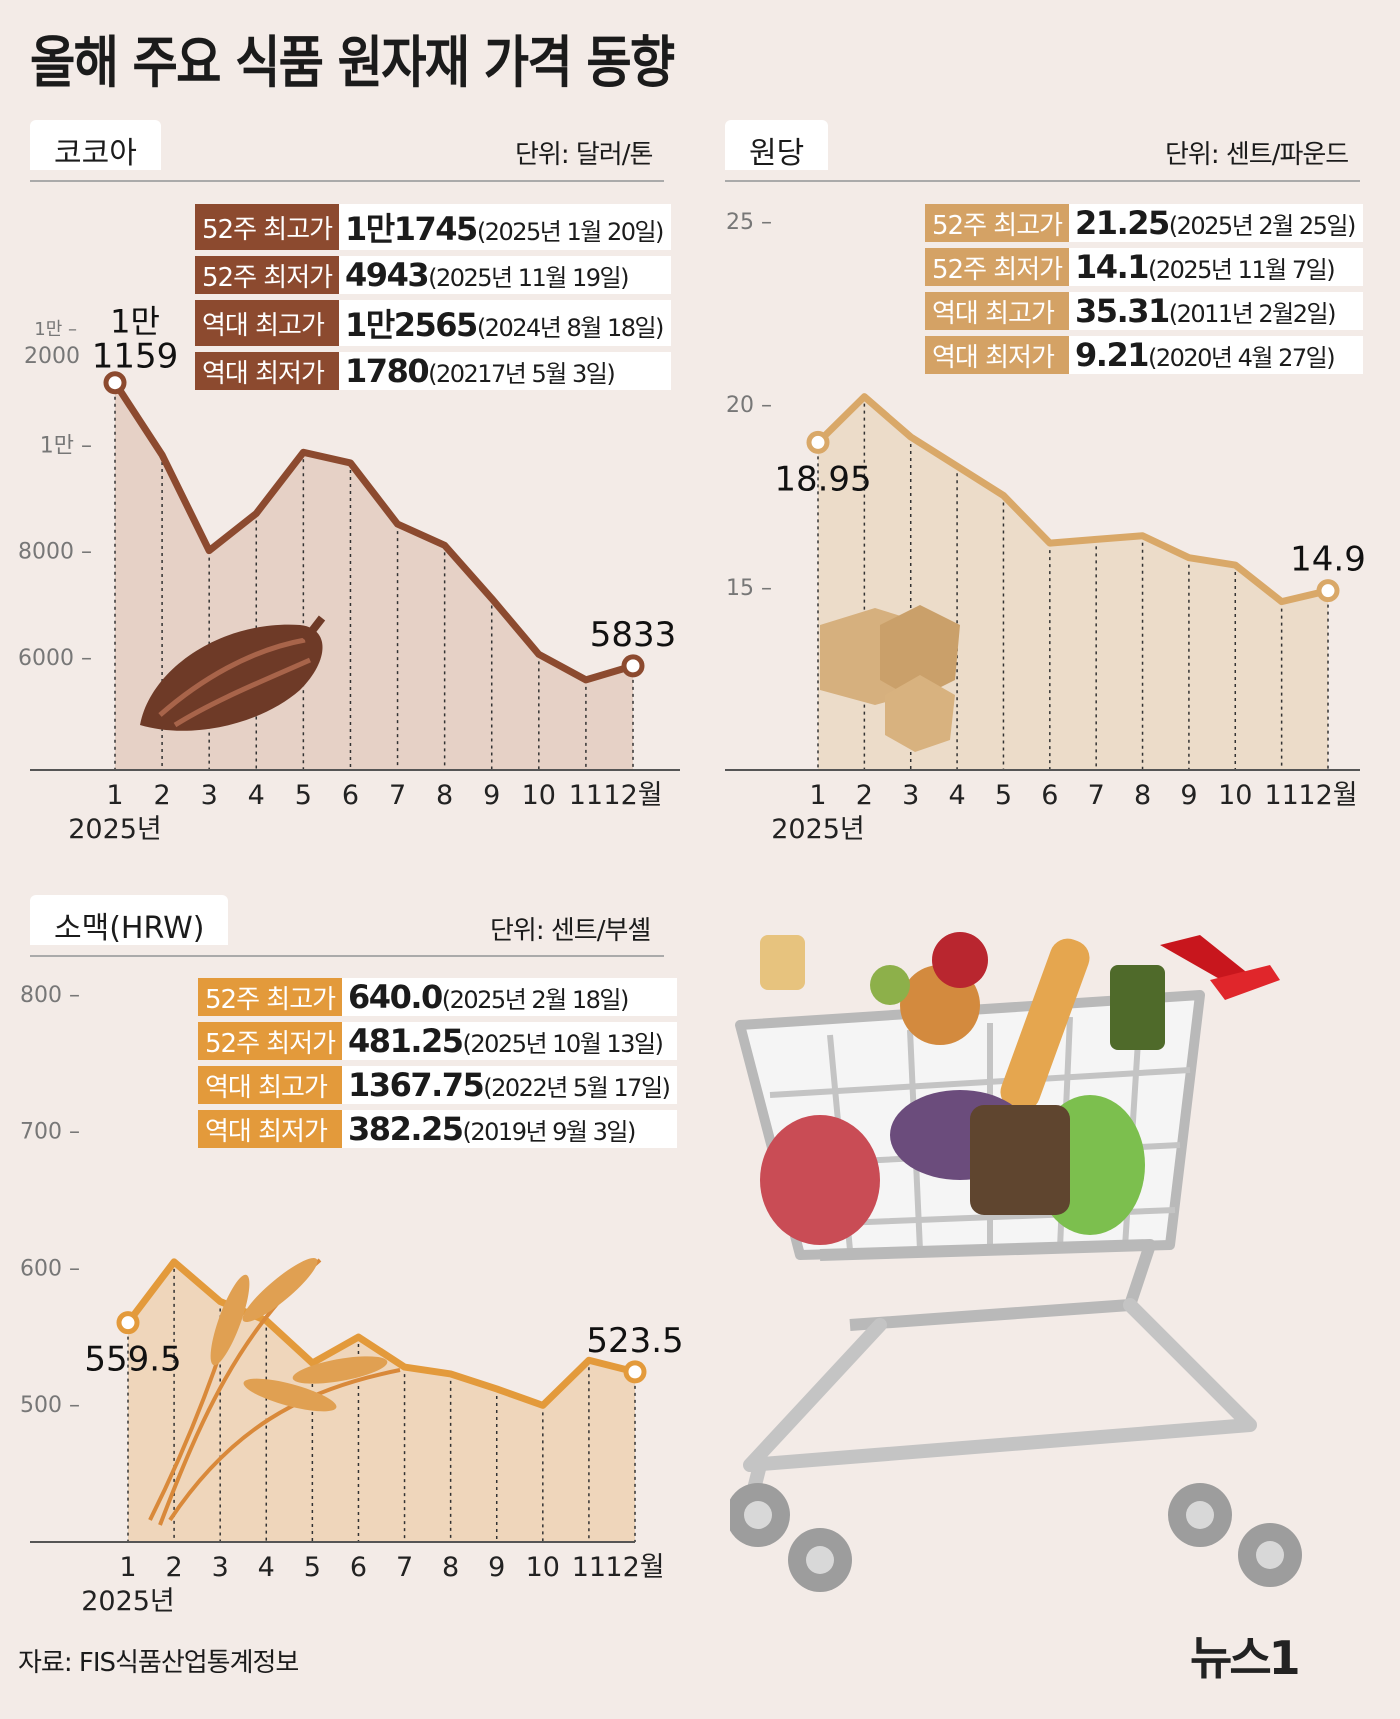  Describe the element at coordinates (1122, 223) in the screenshot. I see `stat-value: 21.25` at that location.